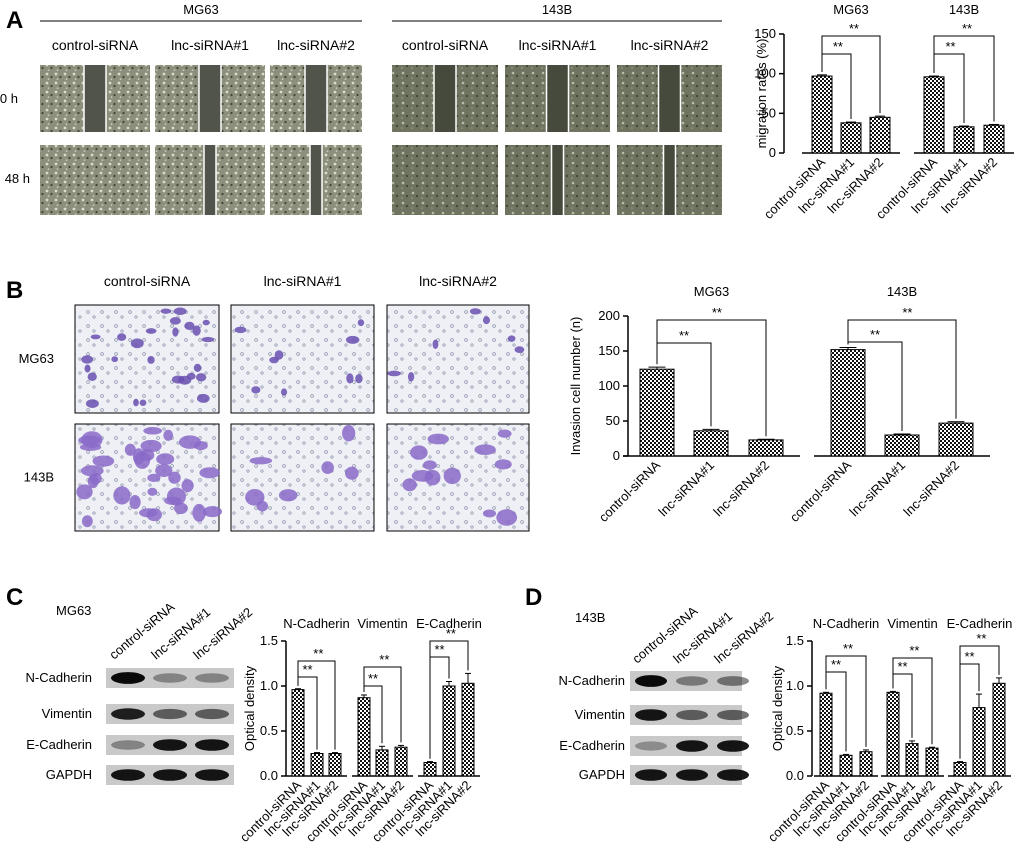 This screenshot has width=1020, height=854. Describe the element at coordinates (73, 610) in the screenshot. I see `cell-line-label: MG63` at that location.